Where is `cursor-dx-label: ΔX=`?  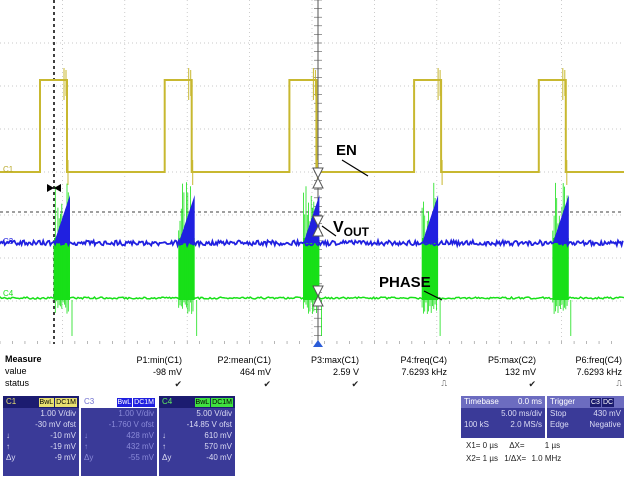 cursor-dx-label: ΔX= is located at coordinates (517, 445).